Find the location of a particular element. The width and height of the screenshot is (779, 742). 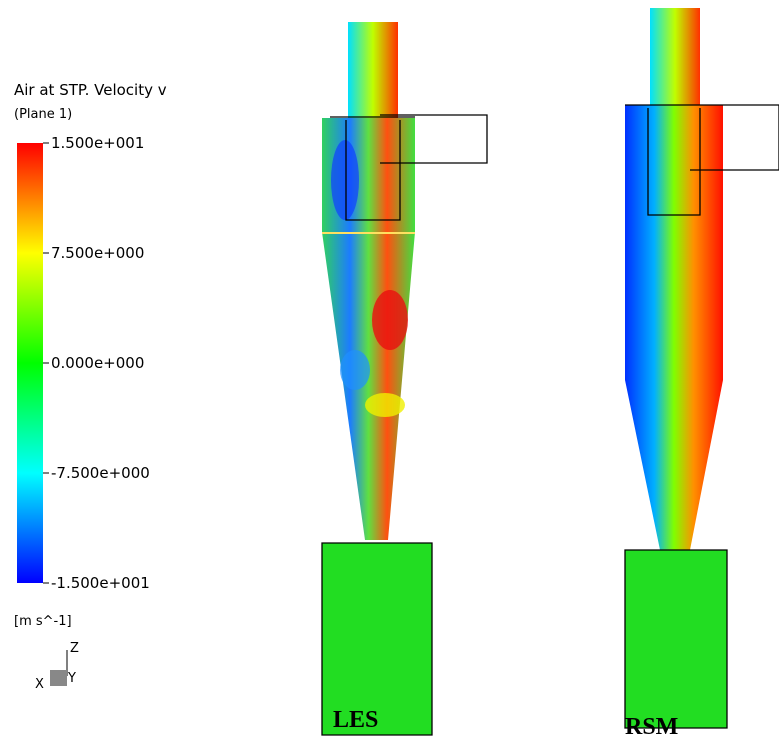

colorbar is located at coordinates (30, 363).